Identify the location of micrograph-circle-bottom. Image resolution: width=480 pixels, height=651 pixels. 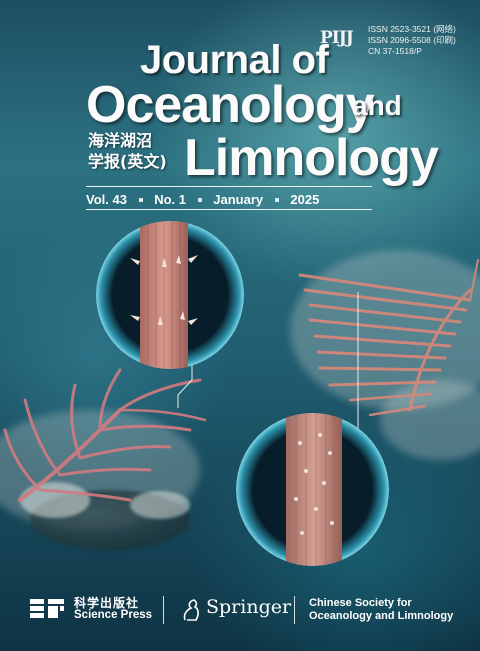
(312, 489).